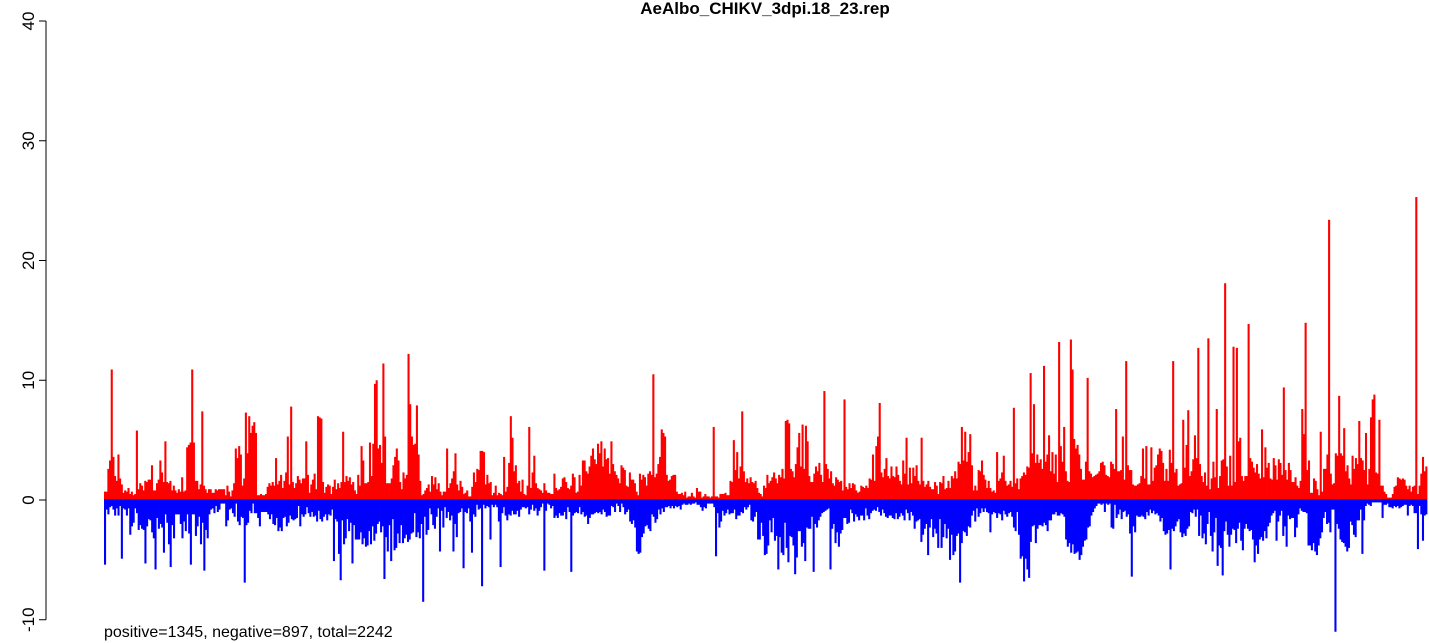  What do you see at coordinates (248, 632) in the screenshot?
I see `count-annotation: positive=1345, negative=897, total=2242` at bounding box center [248, 632].